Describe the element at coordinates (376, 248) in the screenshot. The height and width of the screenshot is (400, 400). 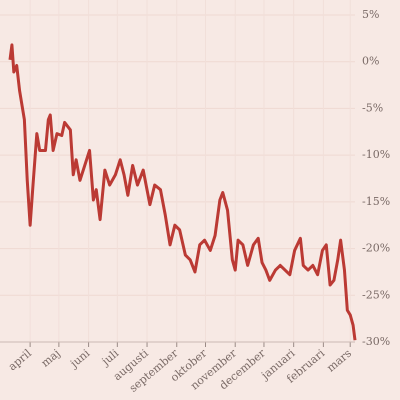
I see `y-tick-label: -20%` at that location.